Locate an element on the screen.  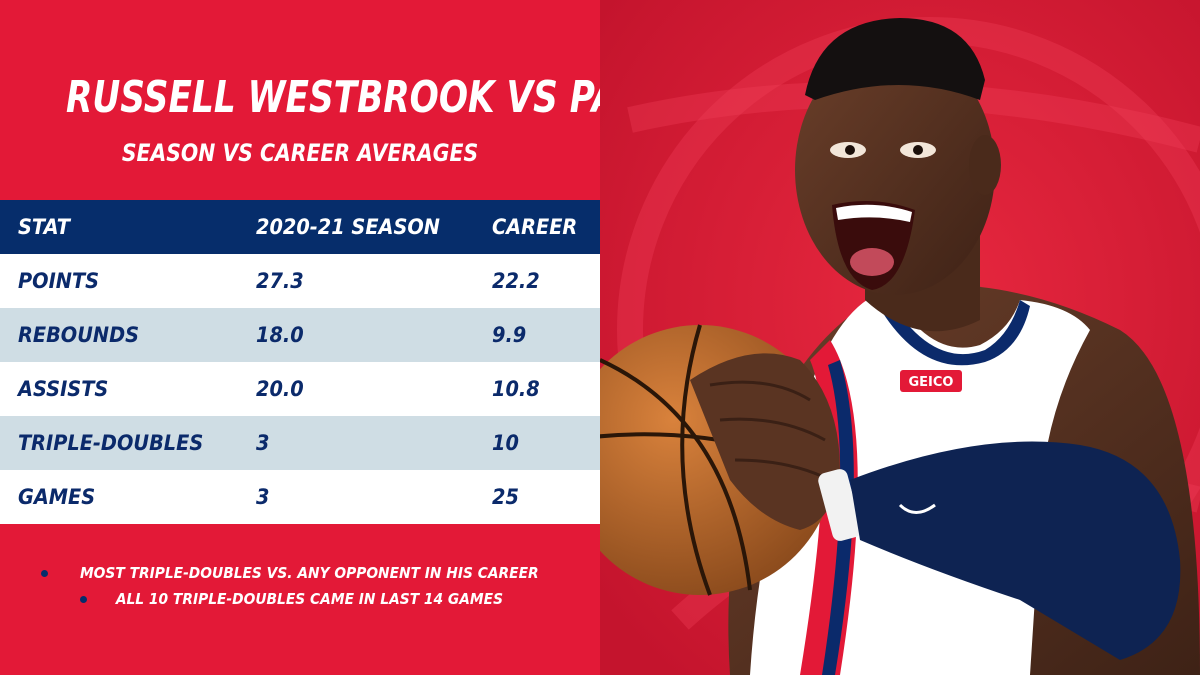
row-career-value: 9.9 is located at coordinates (509, 335).